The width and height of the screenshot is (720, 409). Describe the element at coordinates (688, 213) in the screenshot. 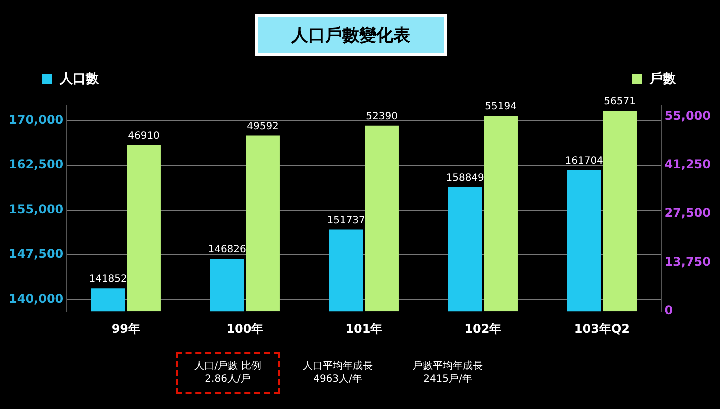

I see `y2-tick-label: 27,500` at that location.